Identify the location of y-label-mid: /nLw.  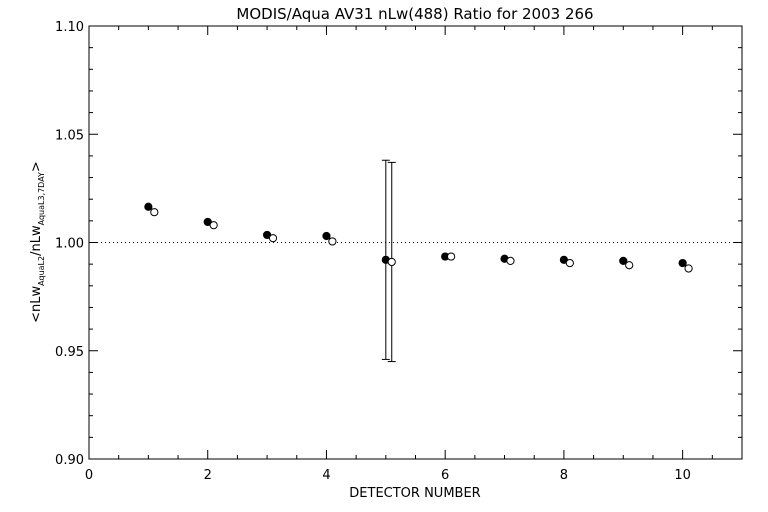
(36, 240).